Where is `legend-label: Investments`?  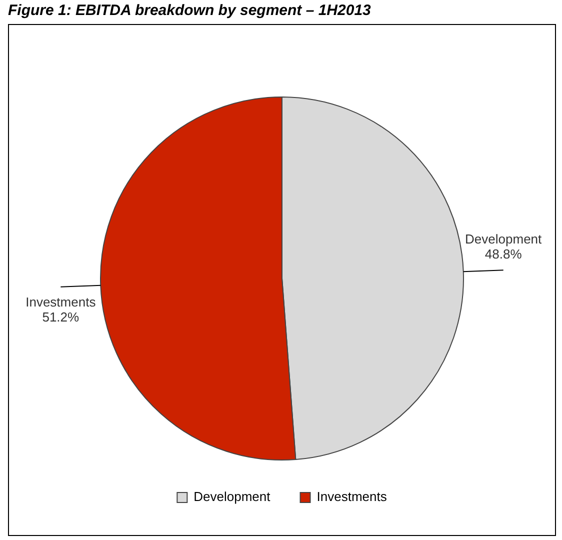 legend-label: Investments is located at coordinates (352, 496).